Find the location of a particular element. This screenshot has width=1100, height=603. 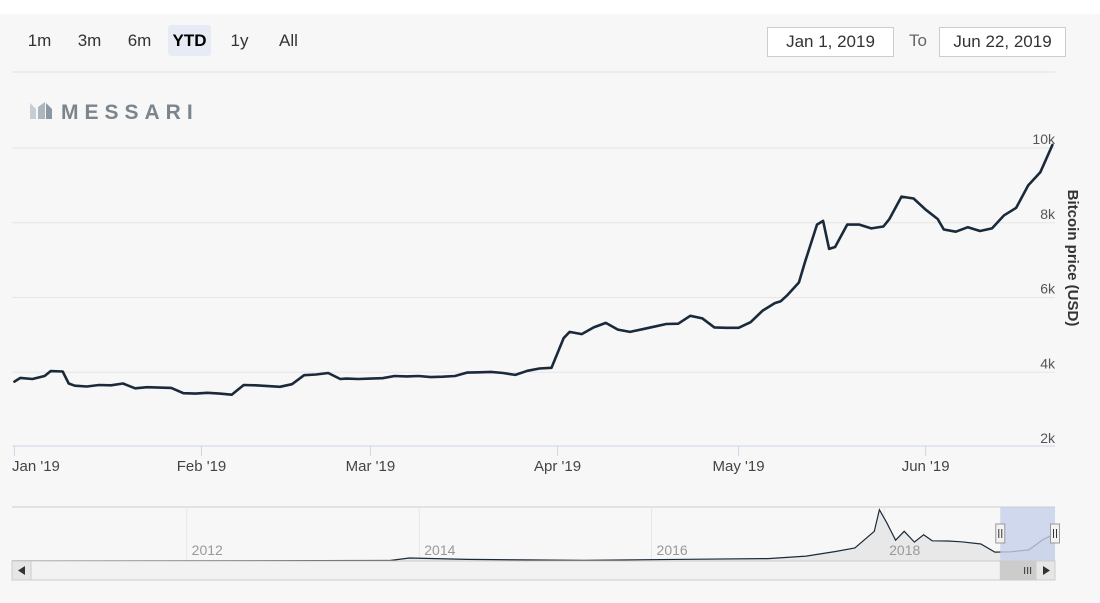

x-tick-label: May '19 is located at coordinates (739, 466).